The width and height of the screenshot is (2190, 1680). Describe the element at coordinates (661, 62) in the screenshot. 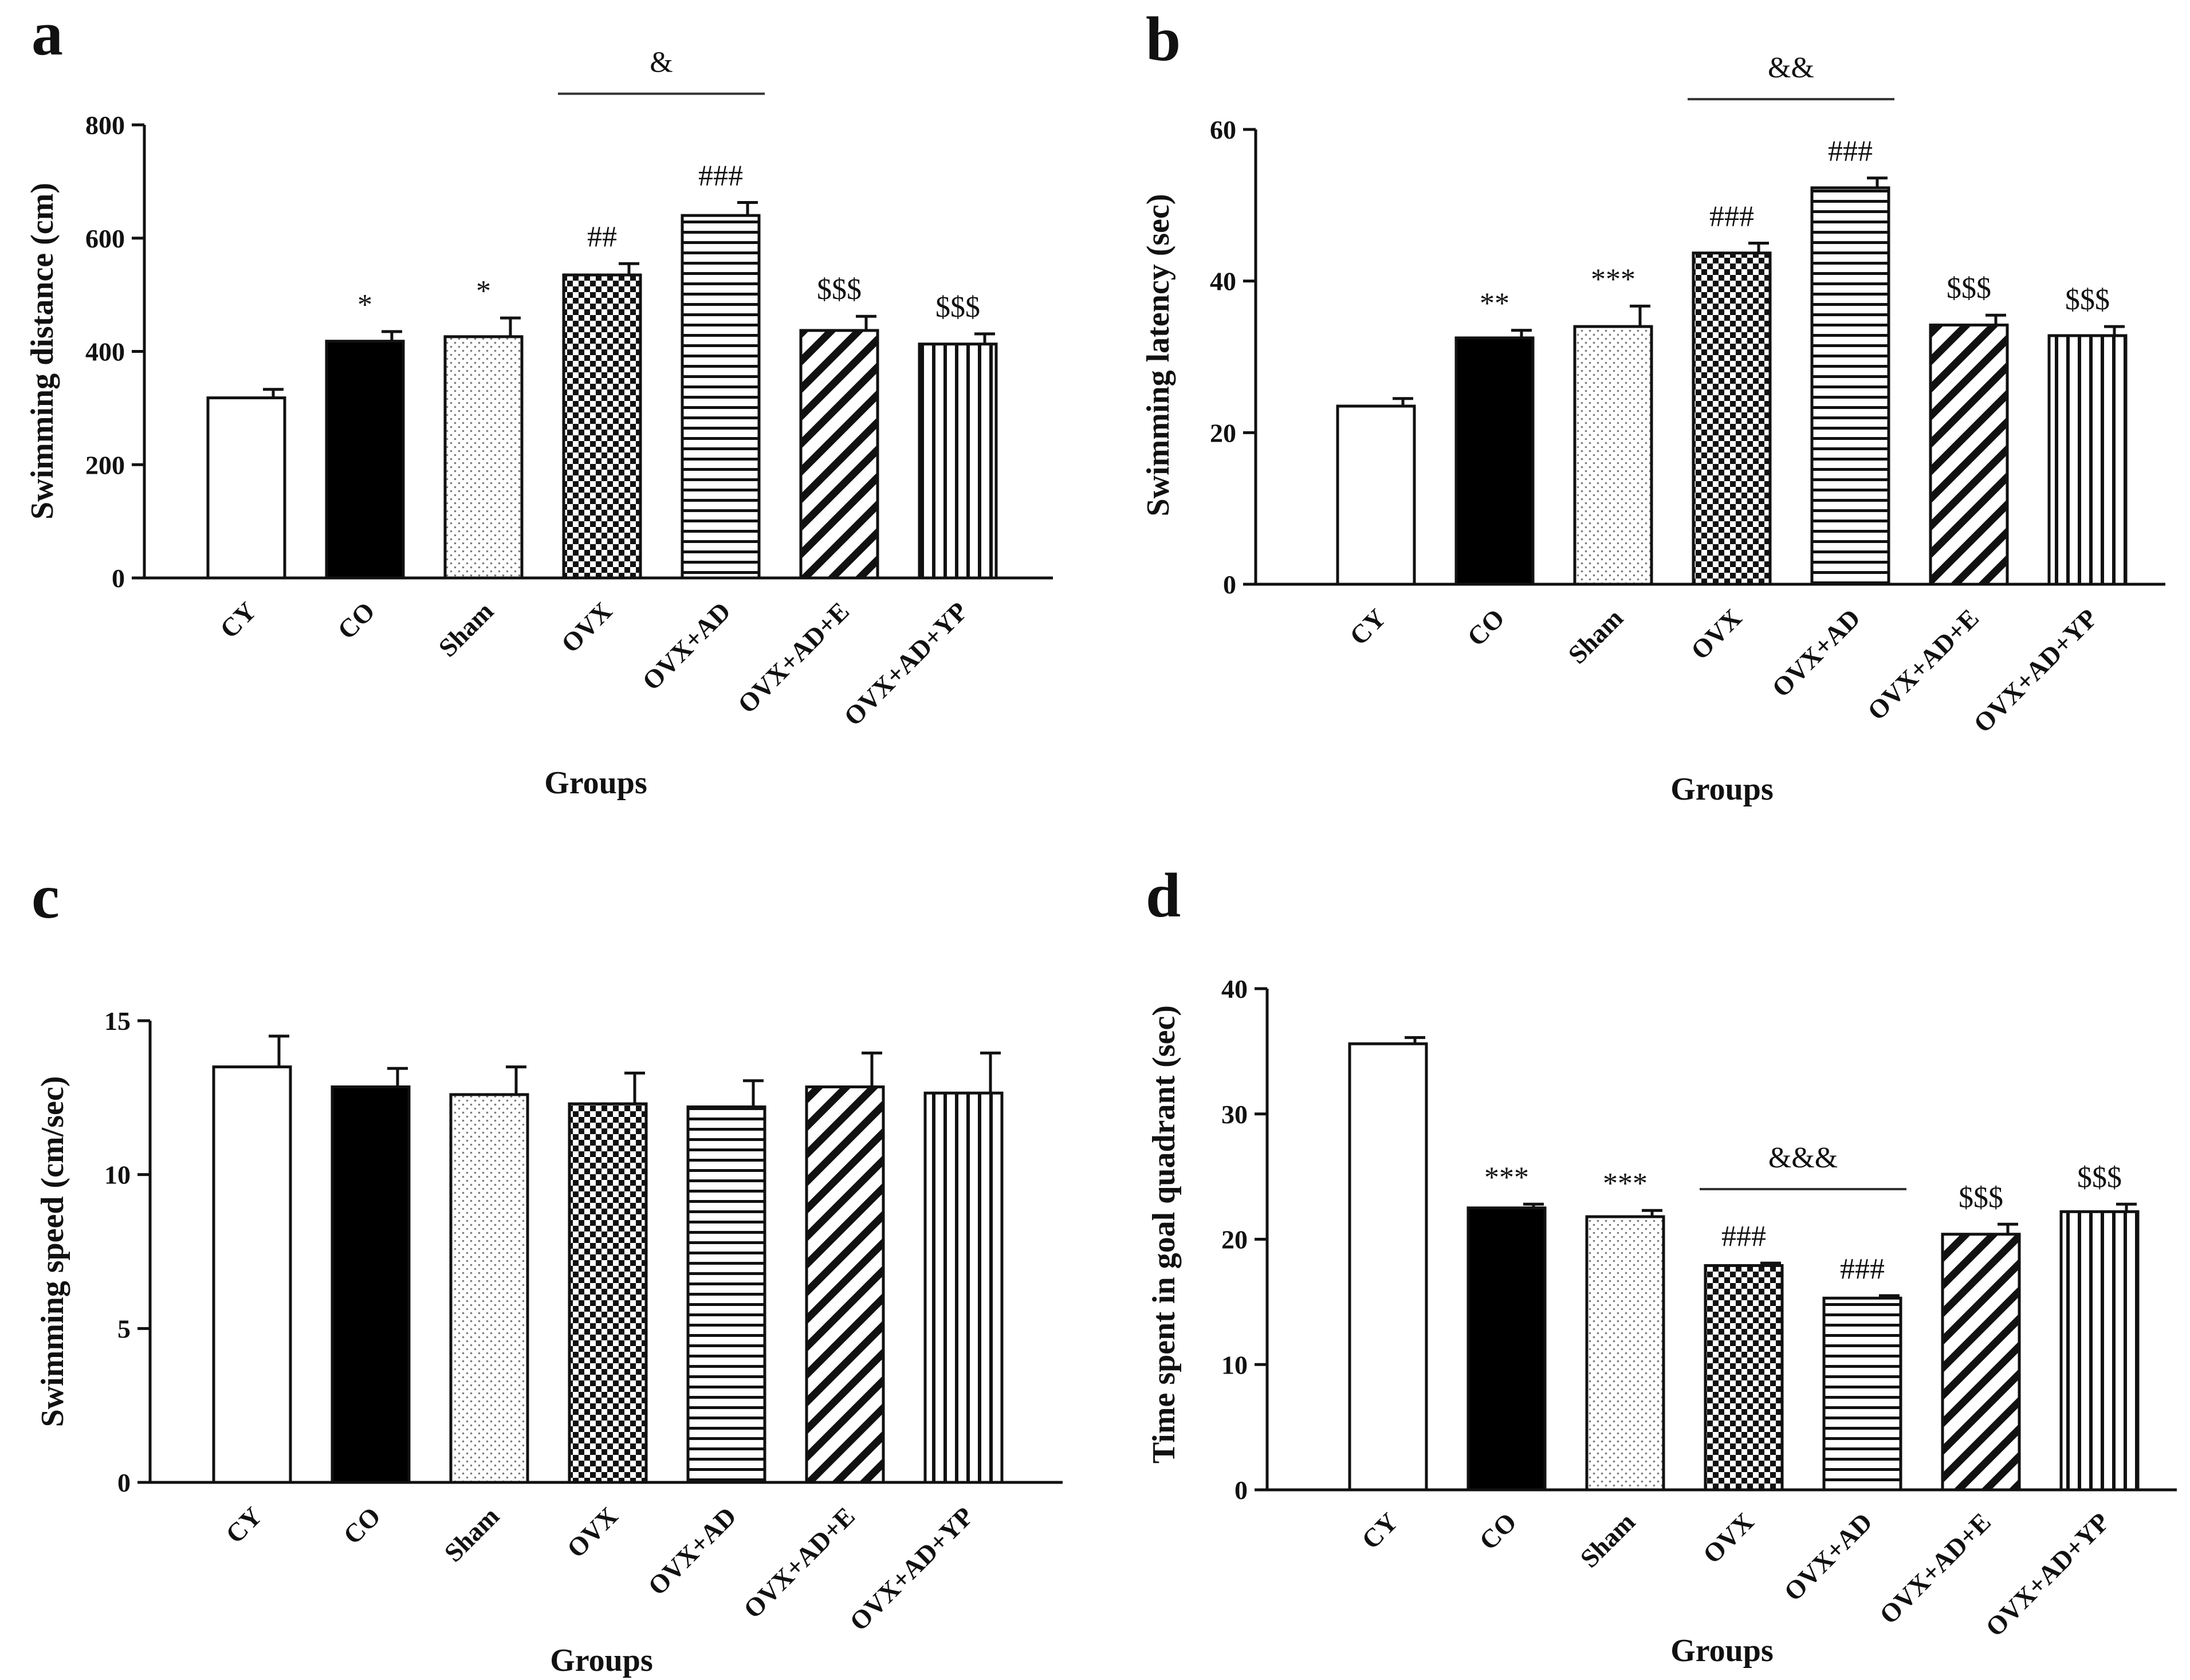

I see `bracket-label: &` at that location.